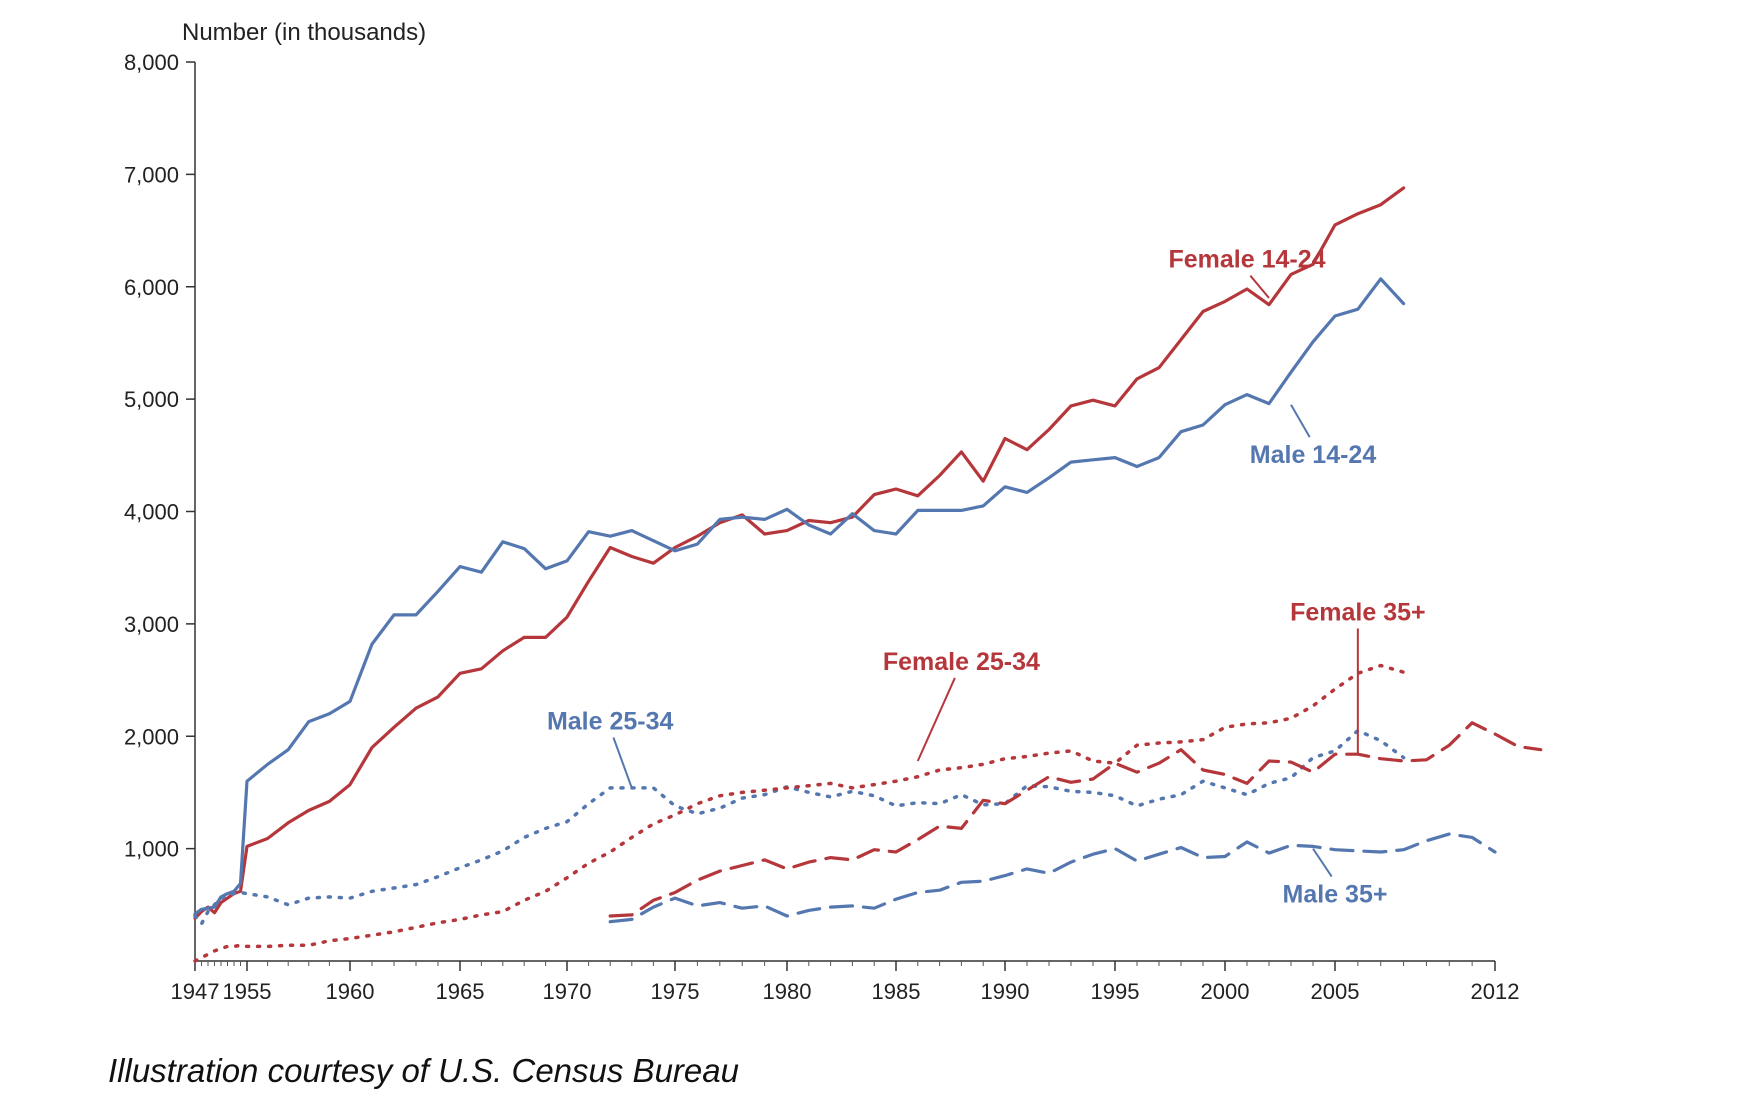 The height and width of the screenshot is (1103, 1756). Describe the element at coordinates (567, 991) in the screenshot. I see `x-tick-label: 1970` at that location.